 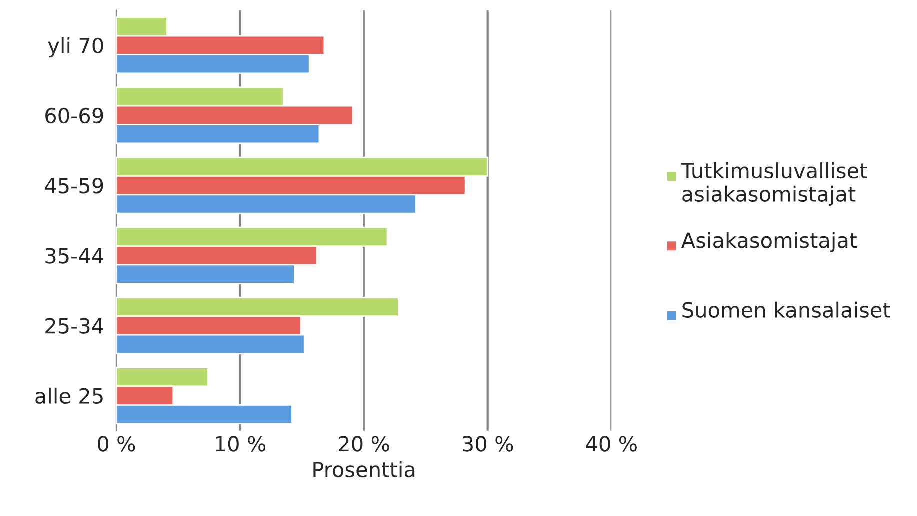 What do you see at coordinates (611, 444) in the screenshot?
I see `x-tick-label: 40 %` at bounding box center [611, 444].